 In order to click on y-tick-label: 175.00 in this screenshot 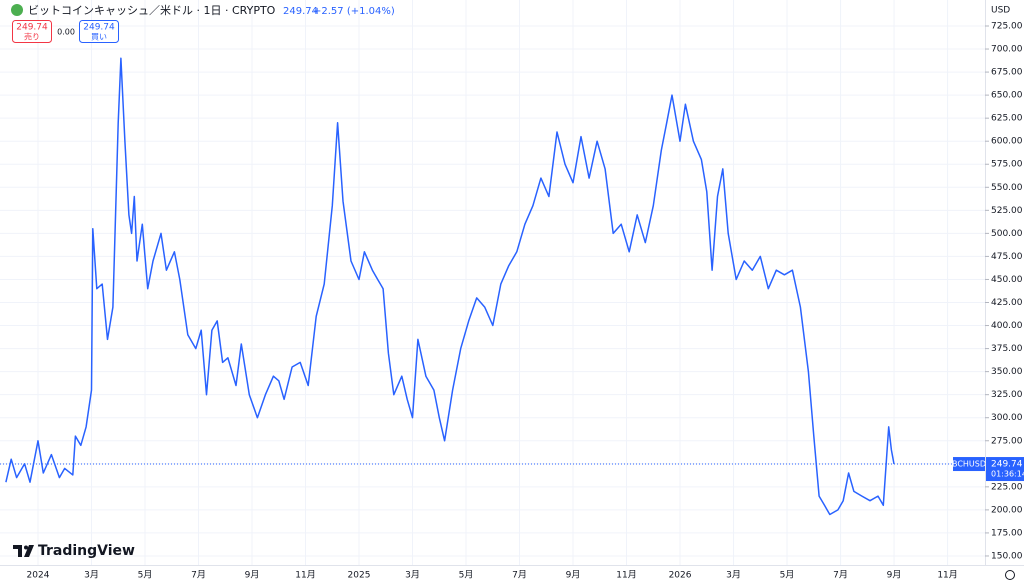, I will do `click(1007, 533)`.